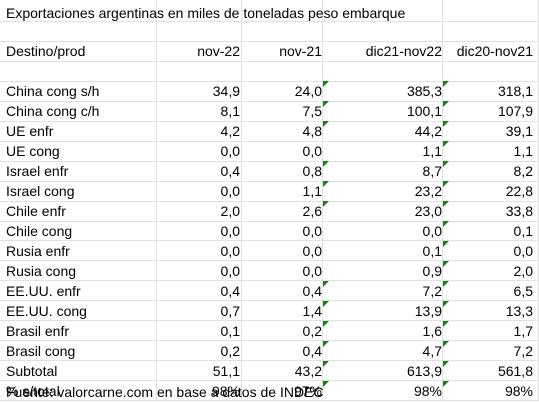  I want to click on cell-destino: Subtotal, so click(32, 371).